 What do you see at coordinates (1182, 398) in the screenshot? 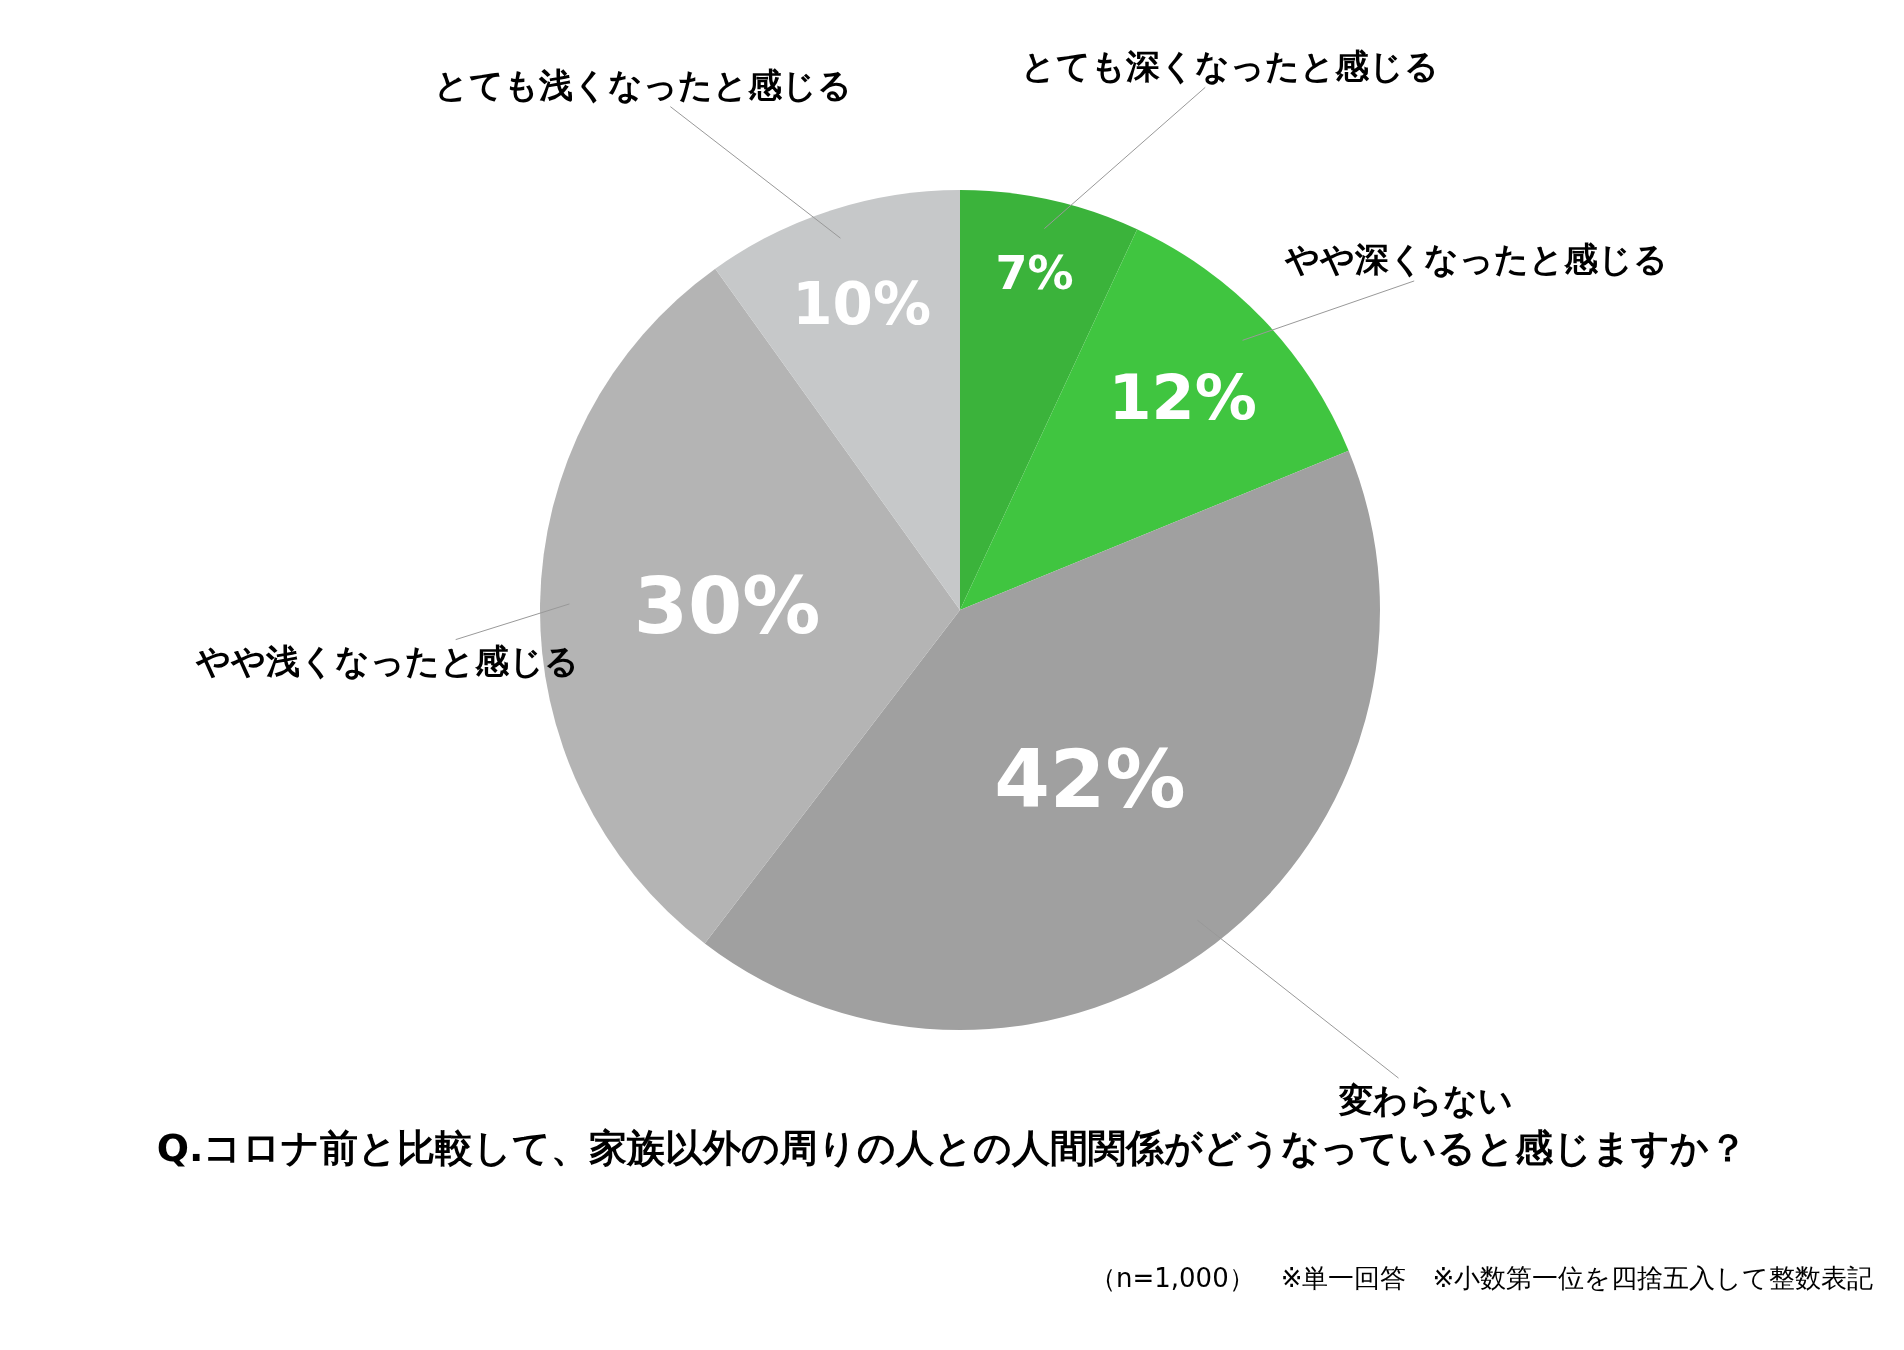
I see `data-label: 12%` at bounding box center [1182, 398].